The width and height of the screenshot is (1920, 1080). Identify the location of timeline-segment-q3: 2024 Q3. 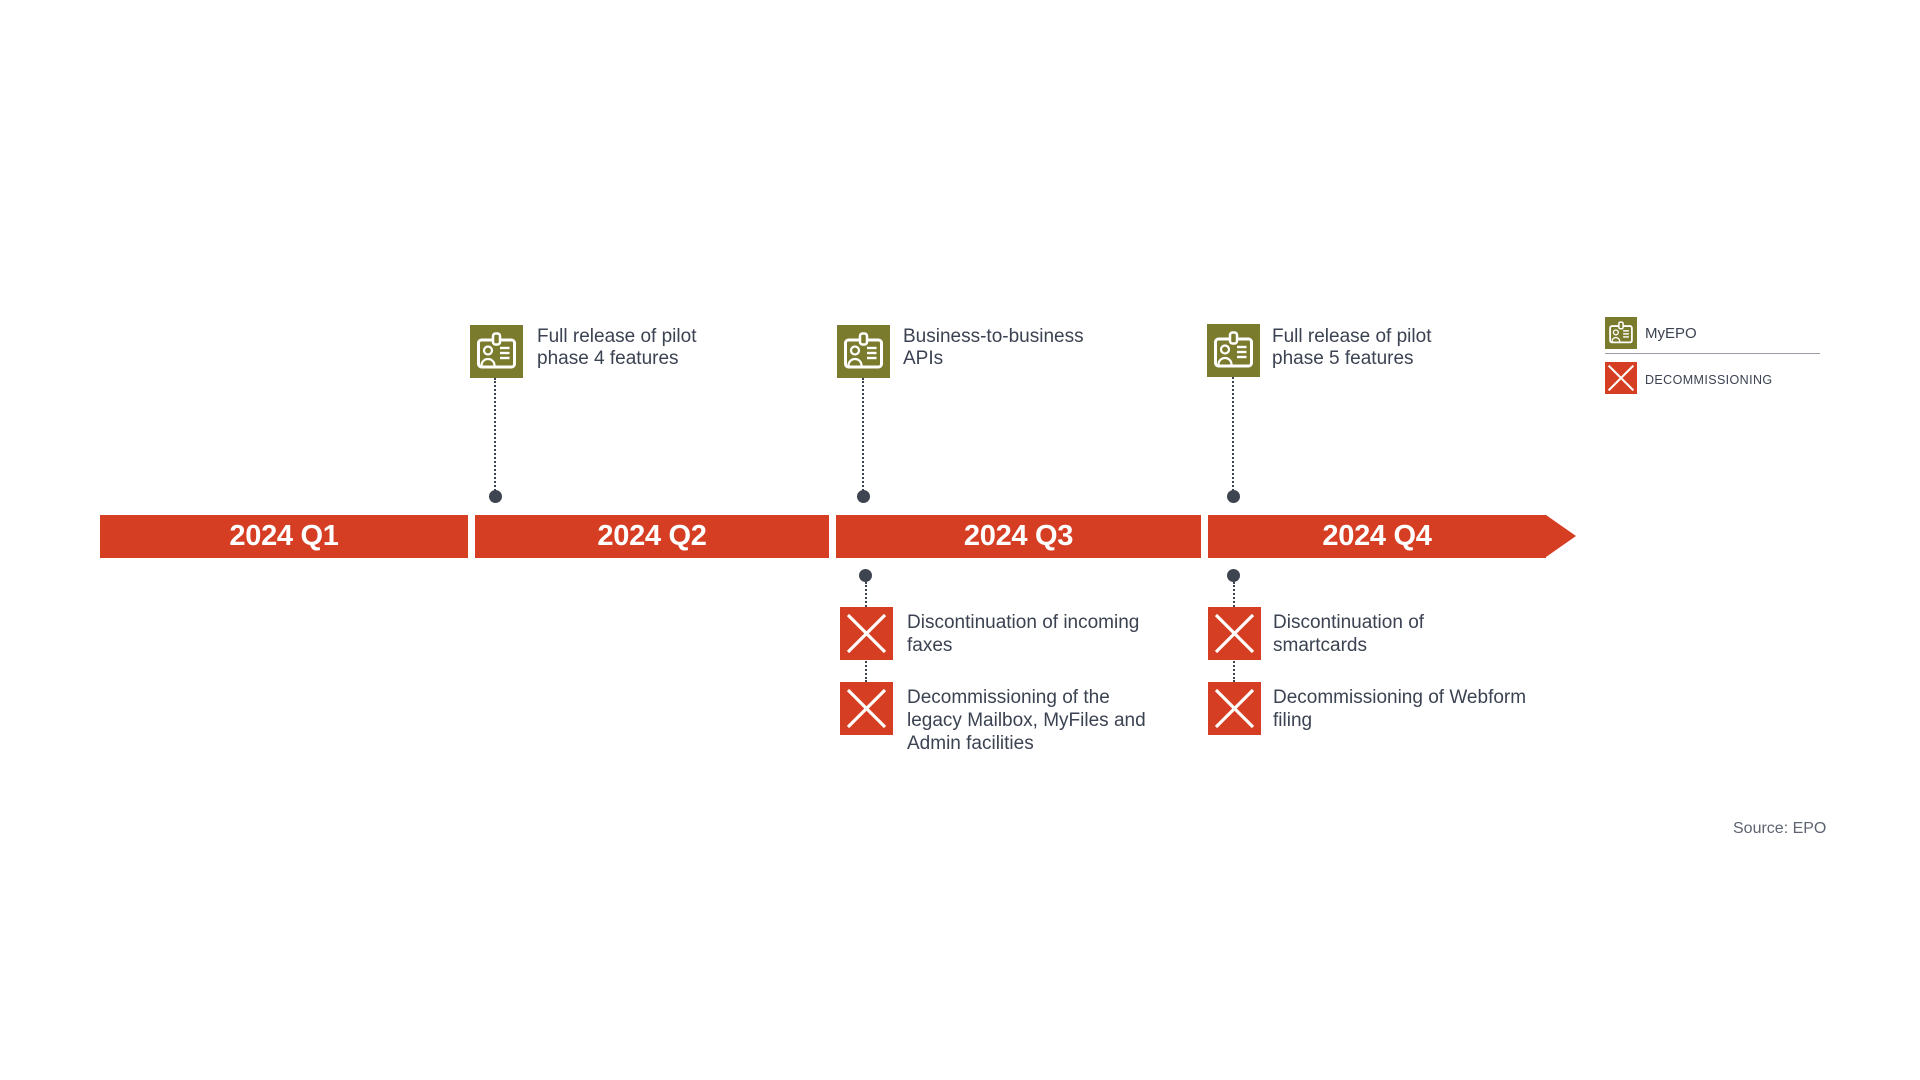
(1018, 536).